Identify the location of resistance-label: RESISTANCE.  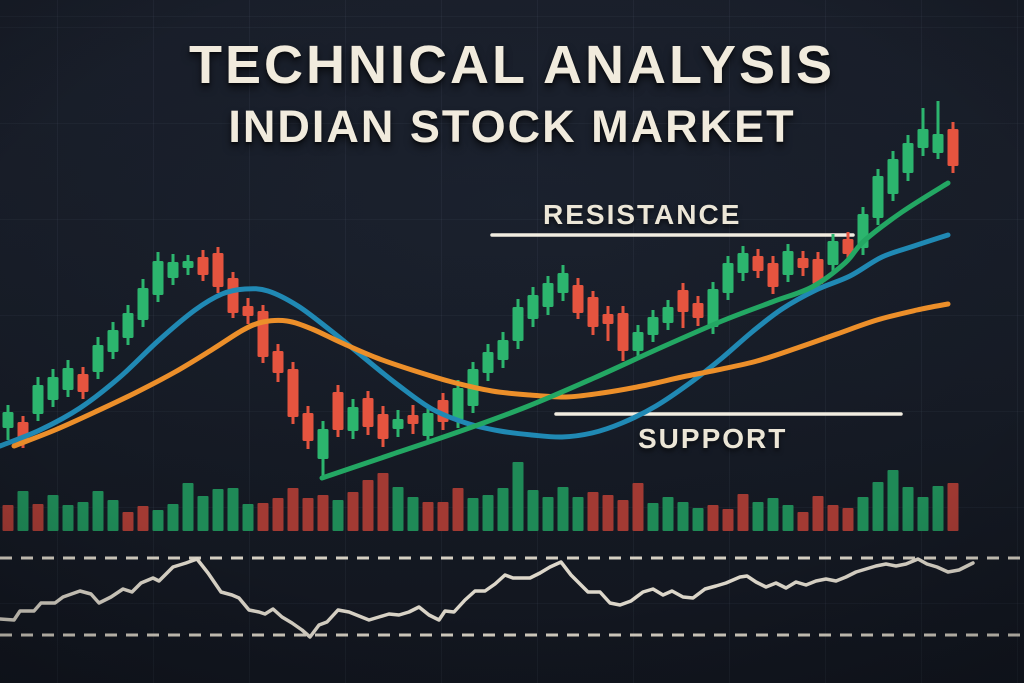
(642, 214).